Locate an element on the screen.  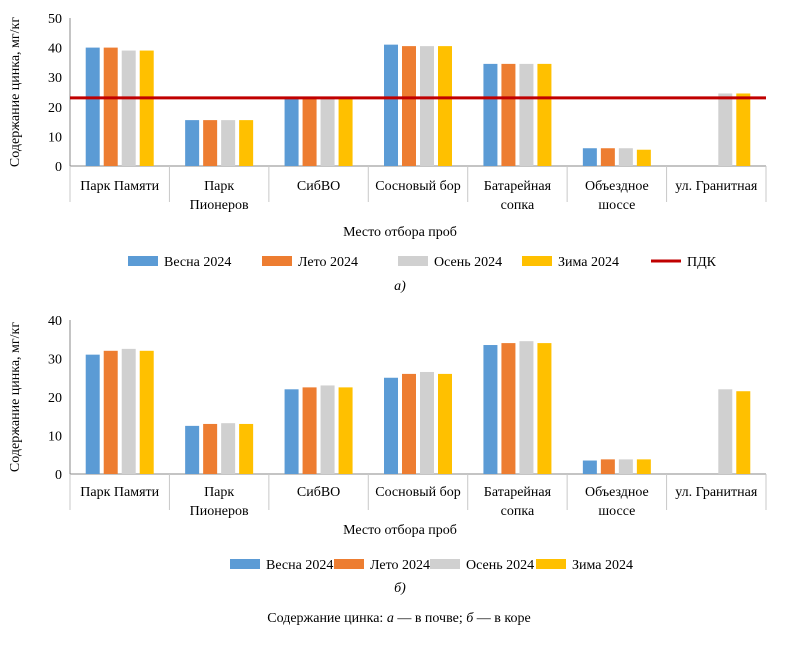
legend-label: Осень 2024 is located at coordinates (468, 262).